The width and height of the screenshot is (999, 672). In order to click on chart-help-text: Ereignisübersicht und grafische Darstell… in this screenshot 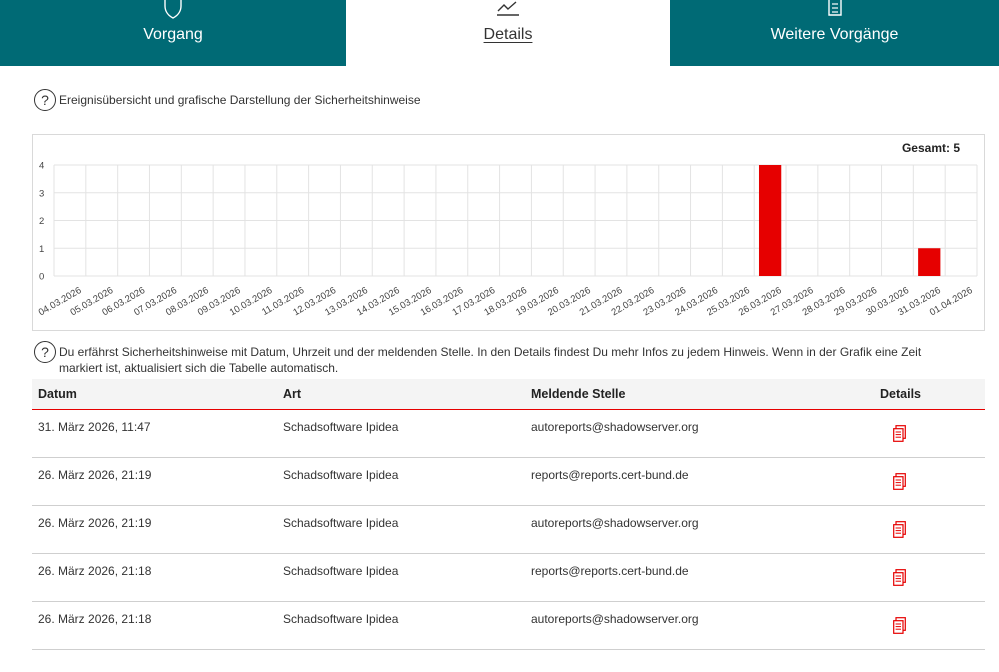, I will do `click(240, 100)`.